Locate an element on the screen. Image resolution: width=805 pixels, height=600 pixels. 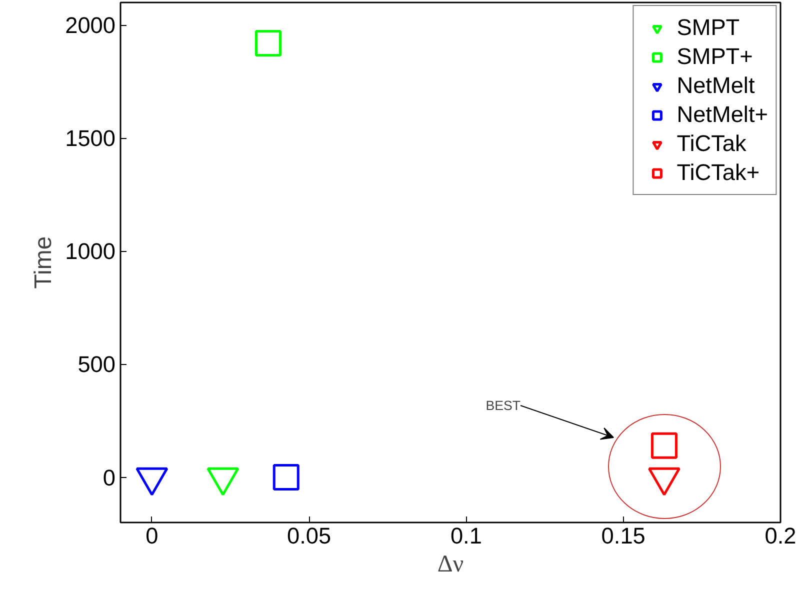
x-tick-label: 0.1 is located at coordinates (466, 535).